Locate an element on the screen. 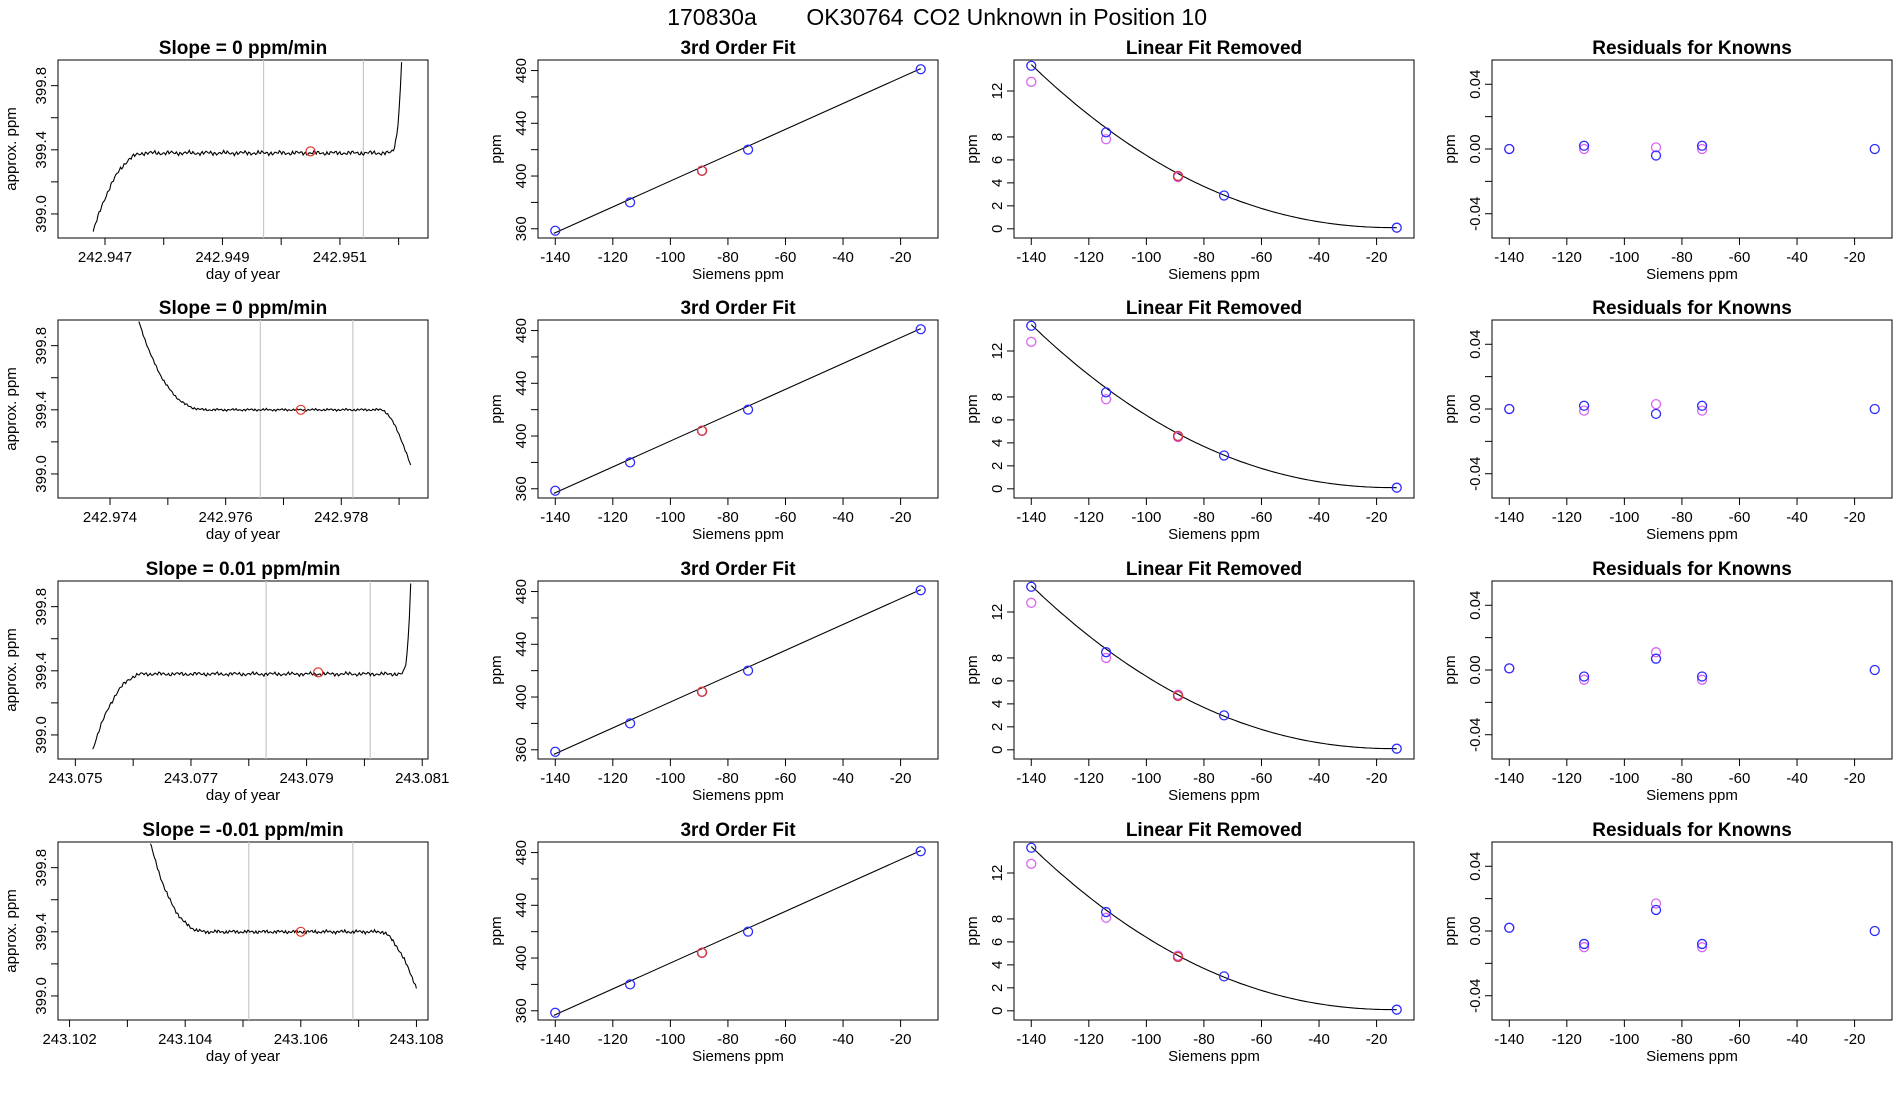 Image resolution: width=1900 pixels, height=1100 pixels. panel-title: Linear Fit Removed is located at coordinates (1214, 569).